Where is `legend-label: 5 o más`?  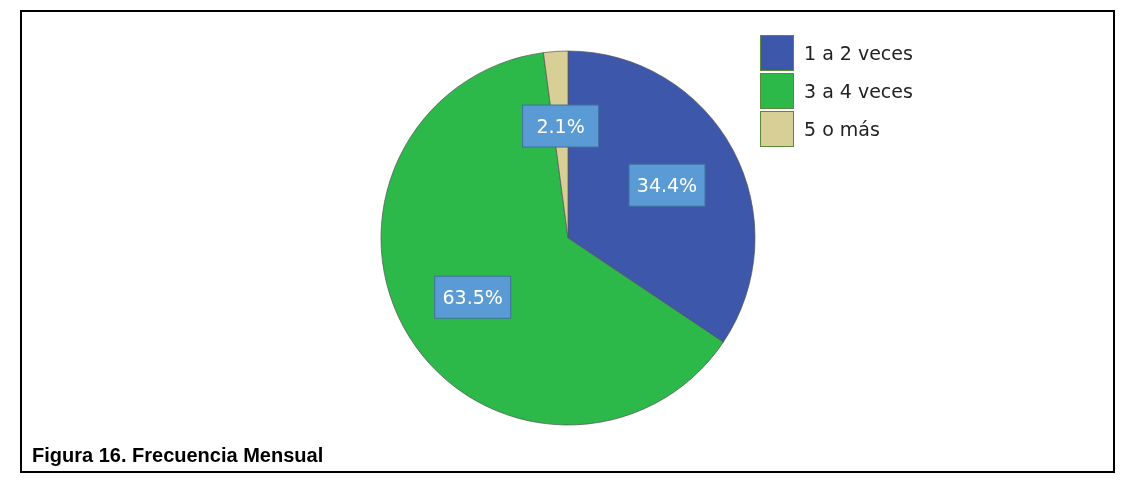
legend-label: 5 o más is located at coordinates (842, 129).